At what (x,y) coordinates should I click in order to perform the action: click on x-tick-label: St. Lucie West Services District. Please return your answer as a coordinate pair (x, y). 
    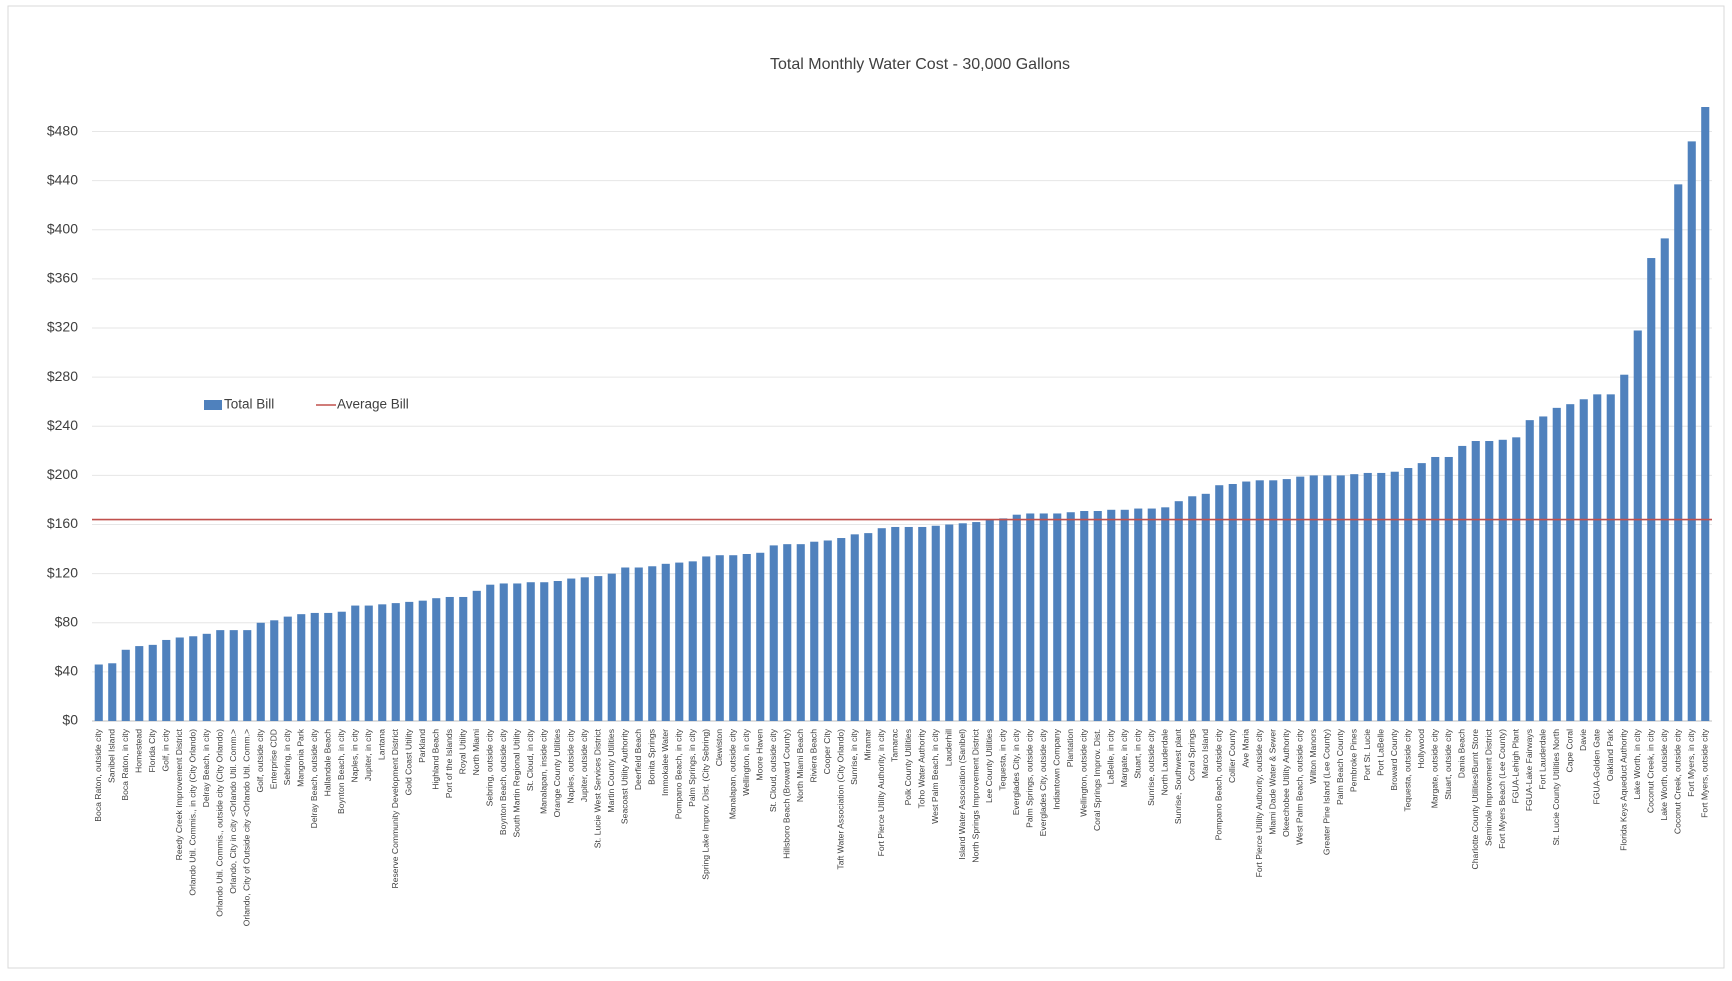
    Looking at the image, I should click on (598, 788).